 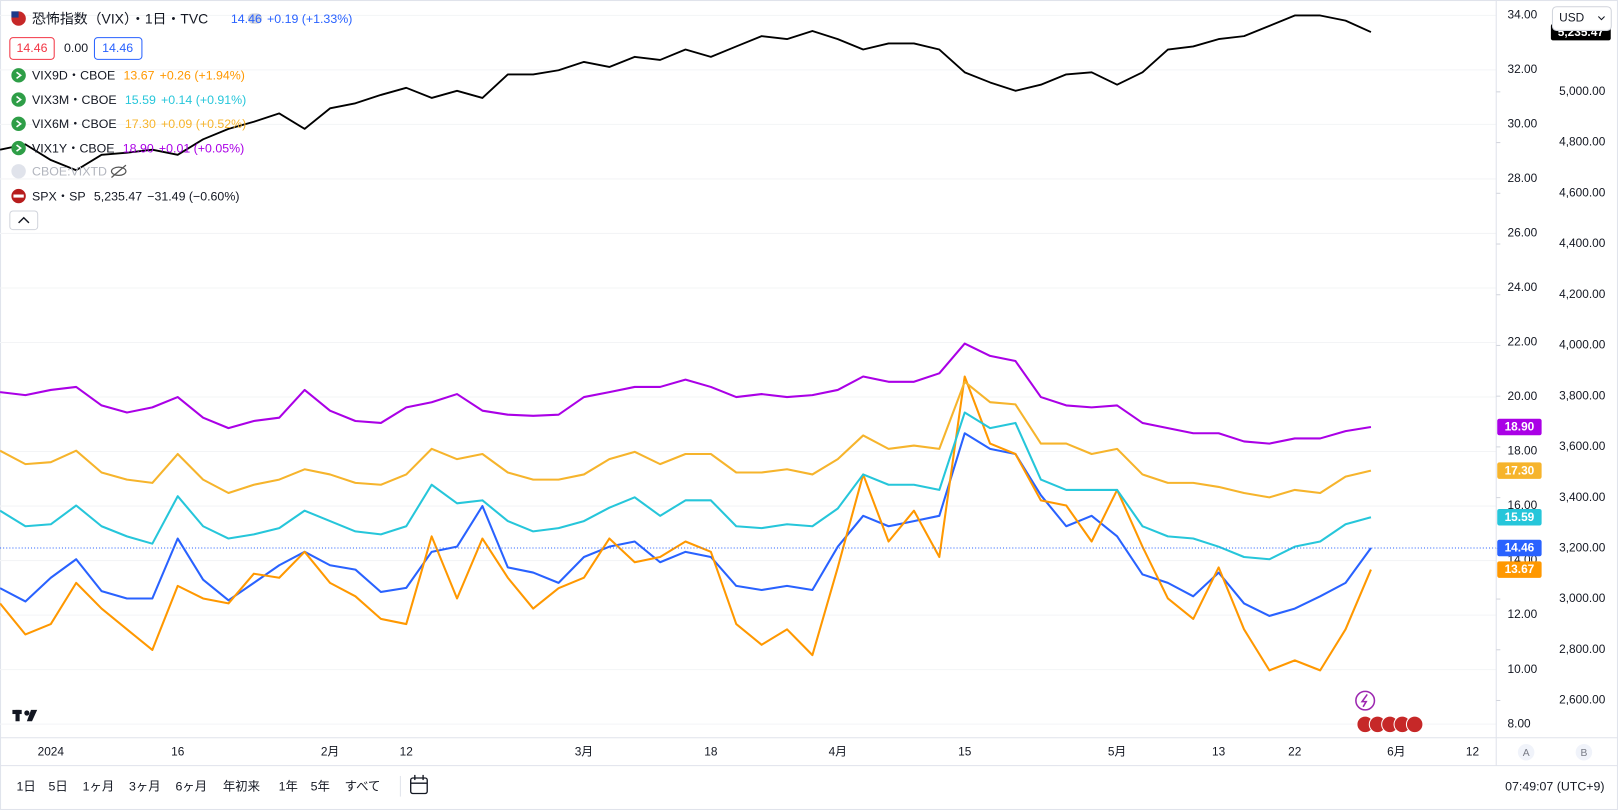 I want to click on x-tick-label: 15, so click(x=965, y=751).